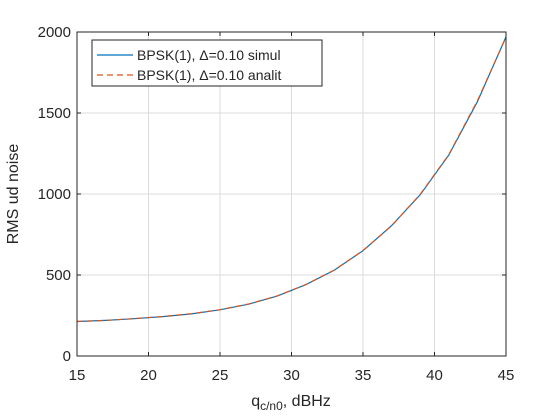  I want to click on x-tick-label-1: 20, so click(148, 375).